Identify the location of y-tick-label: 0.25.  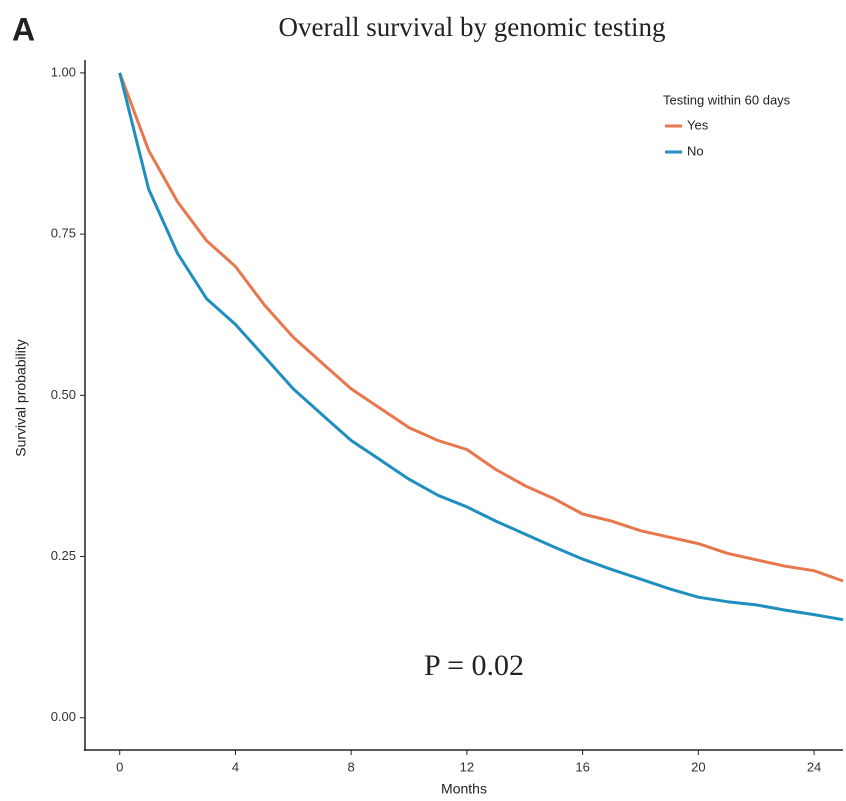
(63, 555).